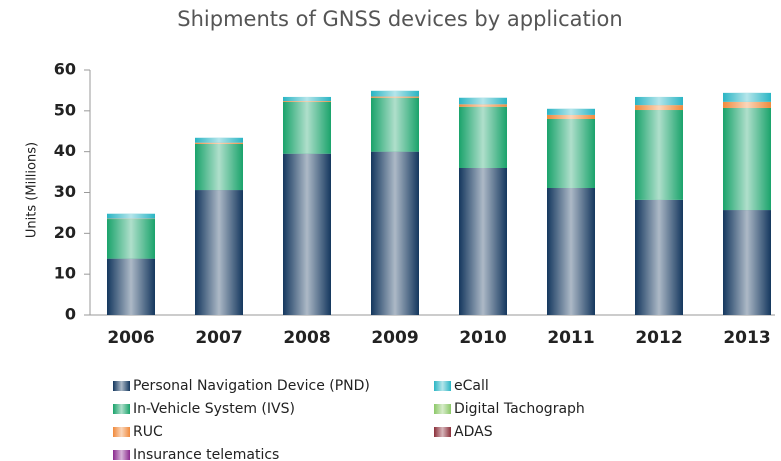 Image resolution: width=781 pixels, height=461 pixels. What do you see at coordinates (65, 232) in the screenshot?
I see `y-tick-label: 20` at bounding box center [65, 232].